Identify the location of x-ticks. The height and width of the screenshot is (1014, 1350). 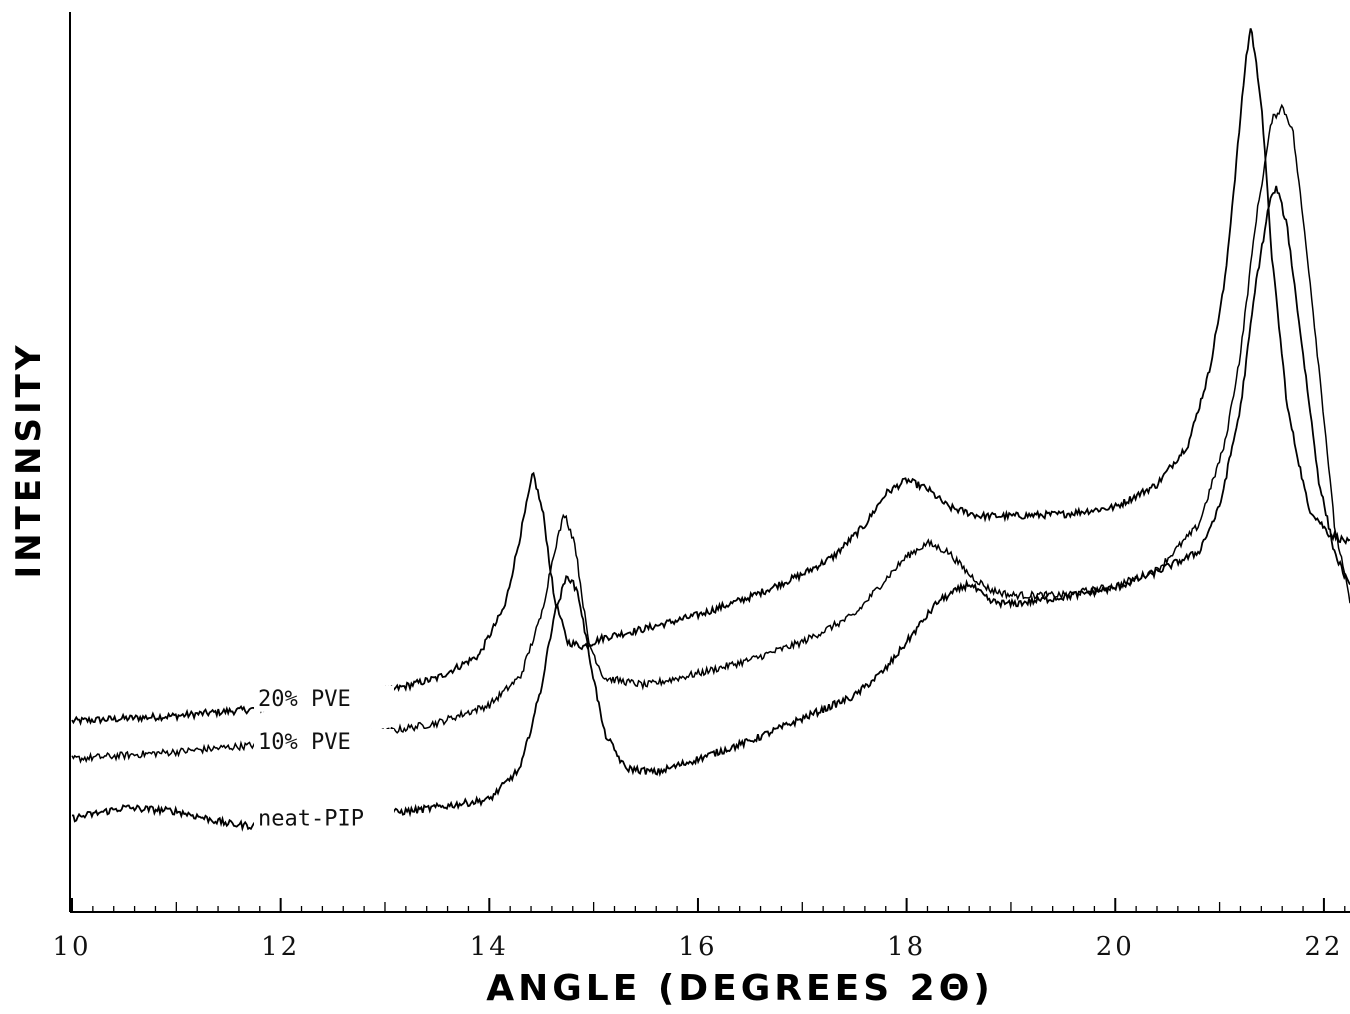
(708, 905).